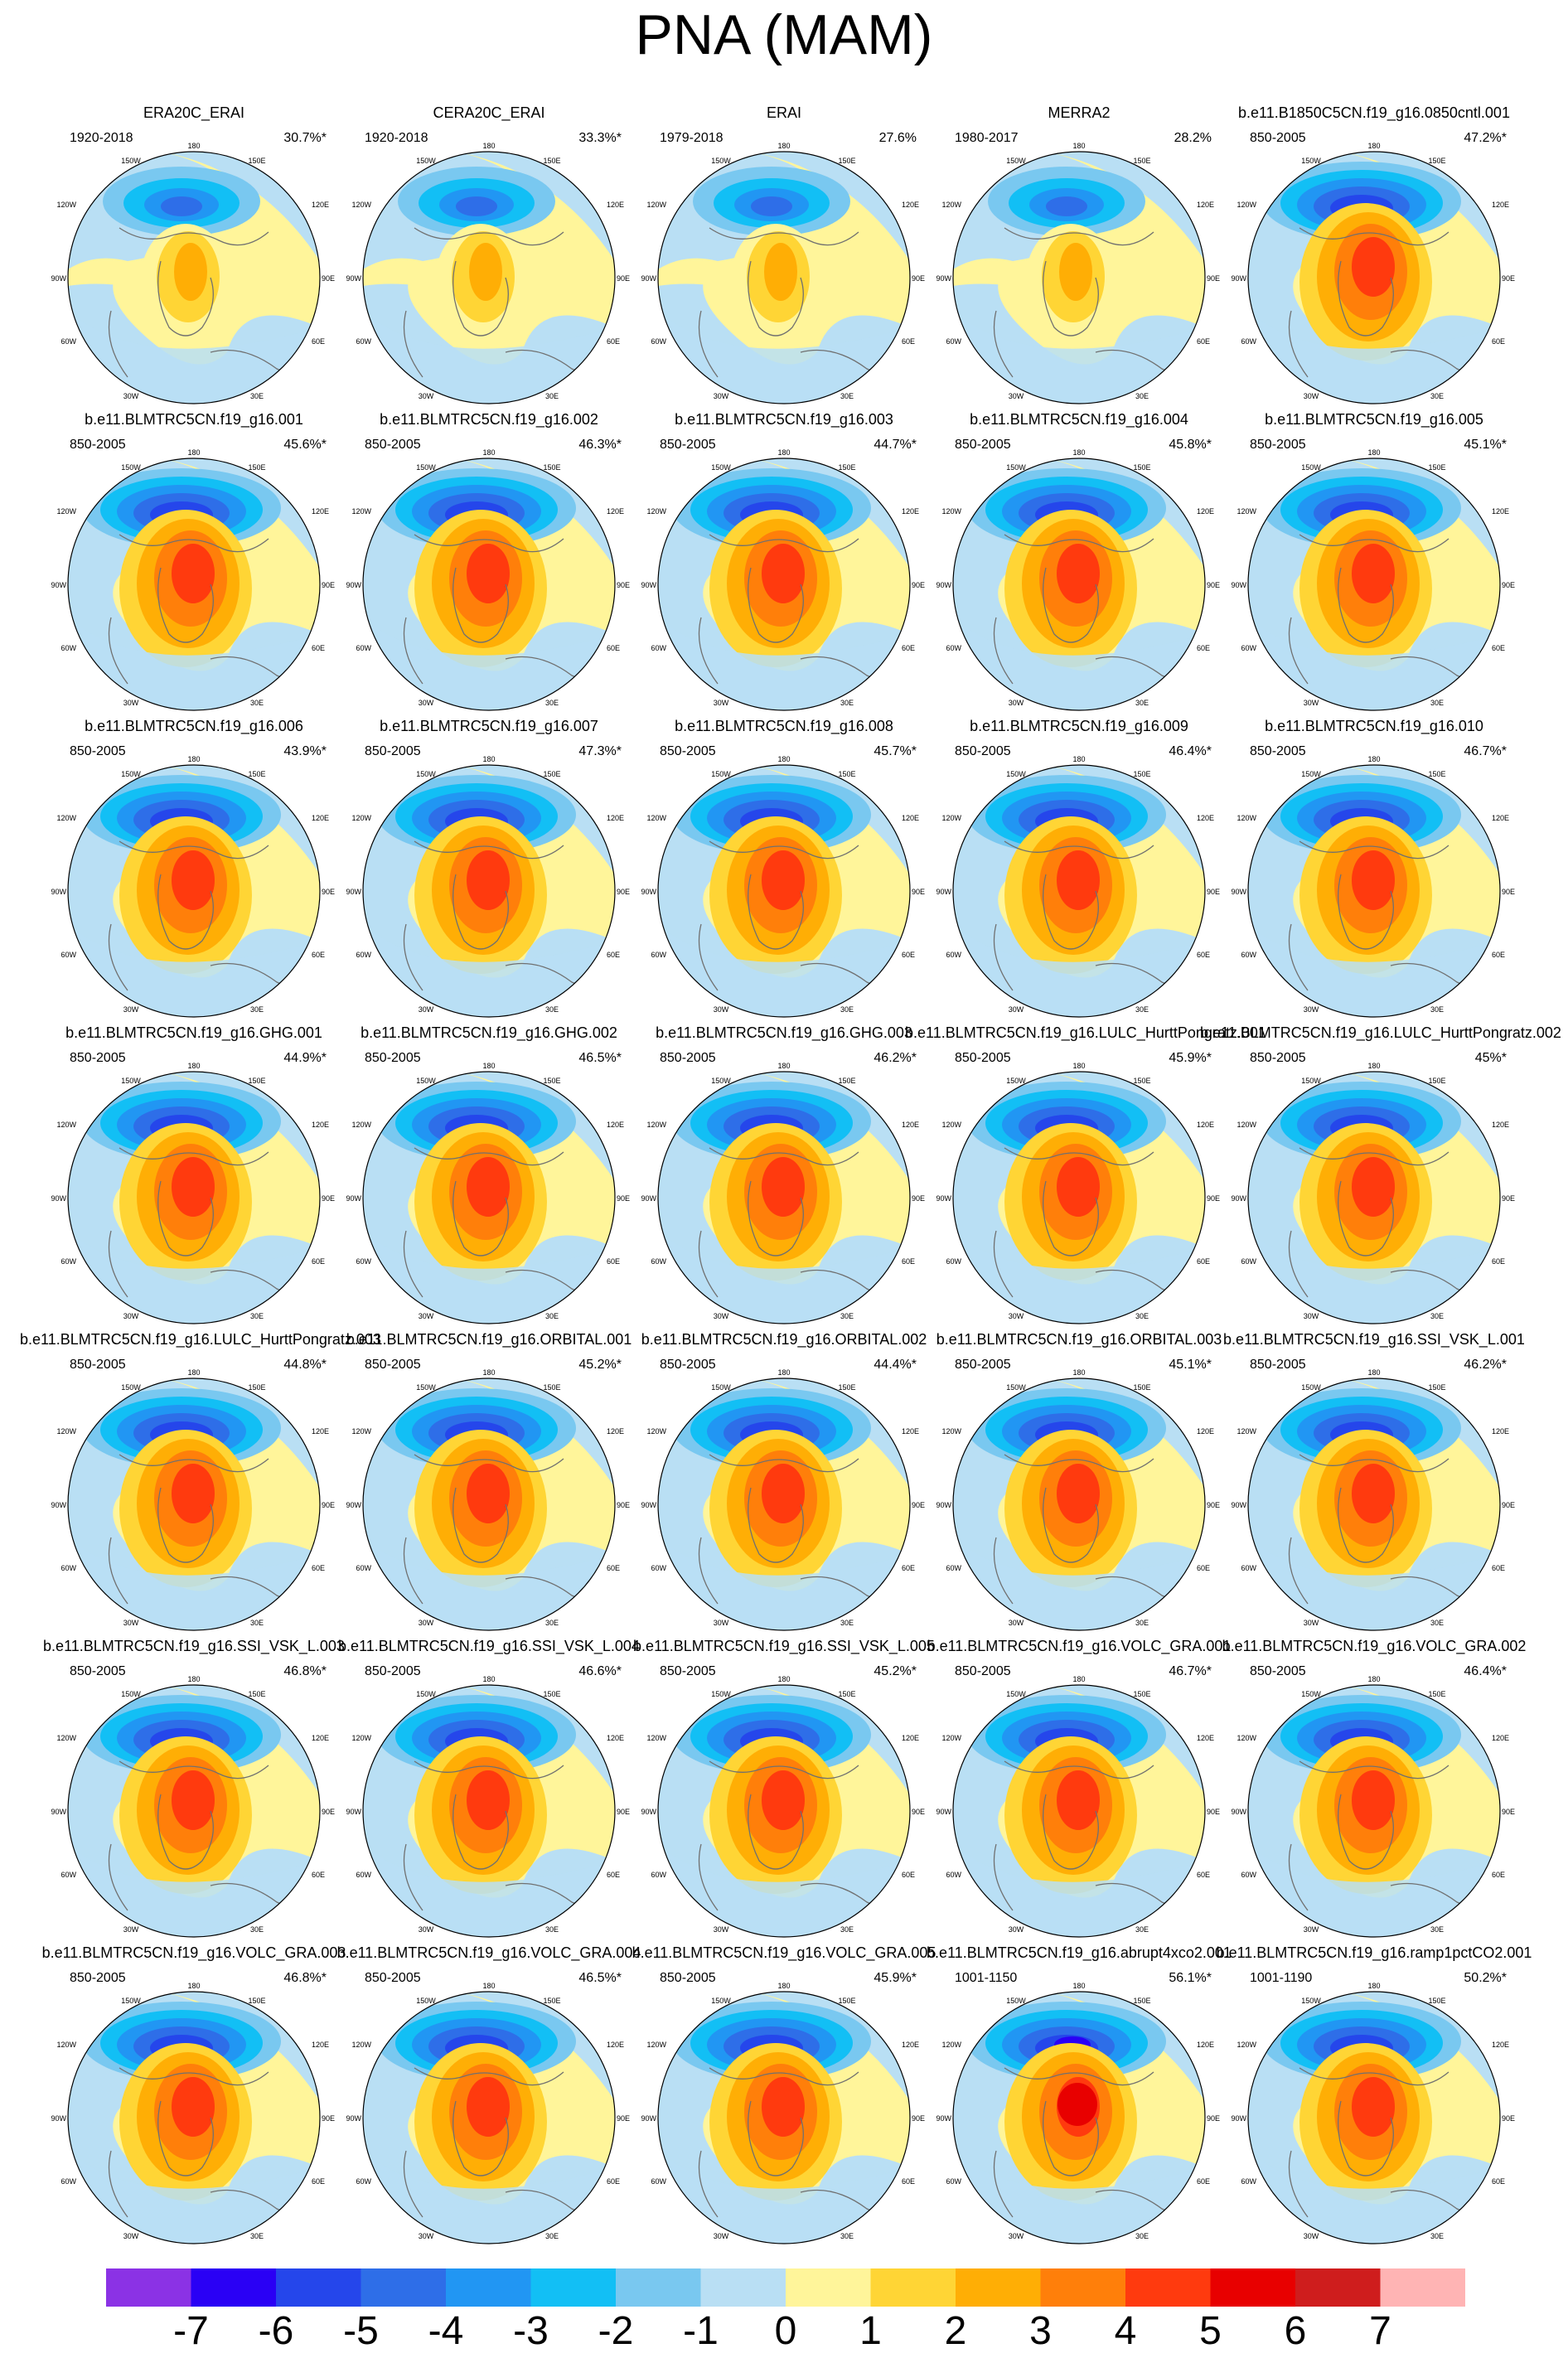 Image resolution: width=1568 pixels, height=2358 pixels. What do you see at coordinates (1485, 445) in the screenshot?
I see `panel-variance-pct: 45.1%*` at bounding box center [1485, 445].